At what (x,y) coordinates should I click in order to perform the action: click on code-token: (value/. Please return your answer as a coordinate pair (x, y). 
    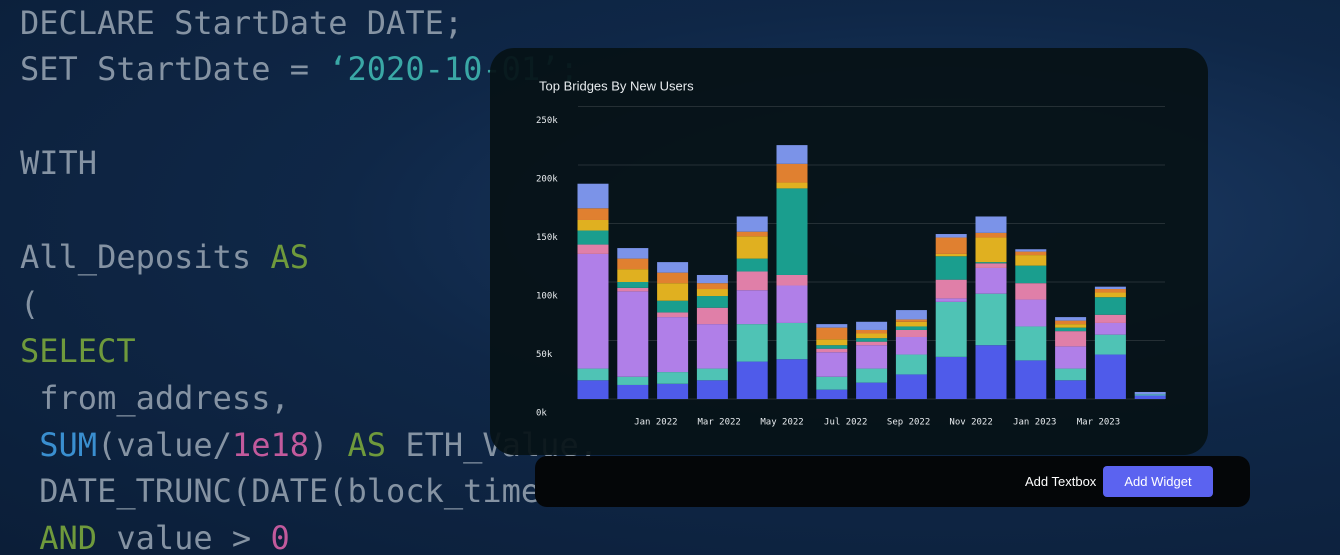
    Looking at the image, I should click on (164, 445).